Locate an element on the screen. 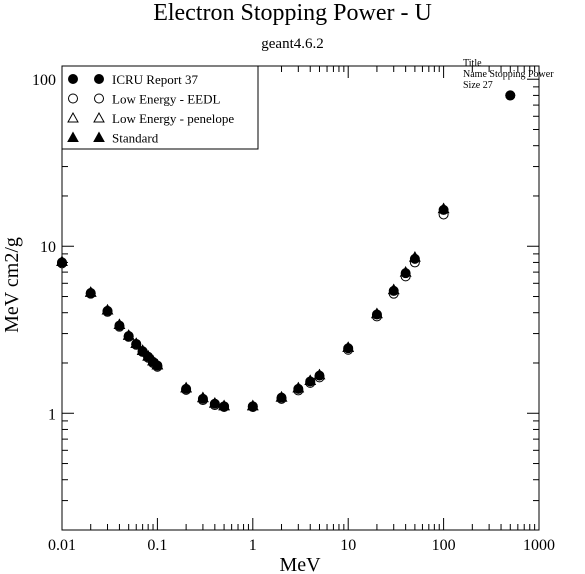 This screenshot has height=574, width=585. x-tick-label: 100 is located at coordinates (444, 545).